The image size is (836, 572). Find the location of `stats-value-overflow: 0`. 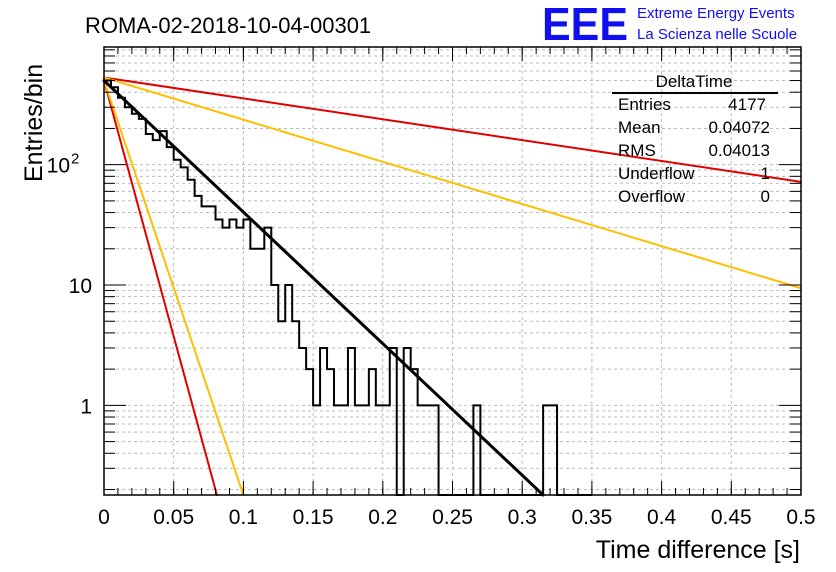

stats-value-overflow: 0 is located at coordinates (765, 196).